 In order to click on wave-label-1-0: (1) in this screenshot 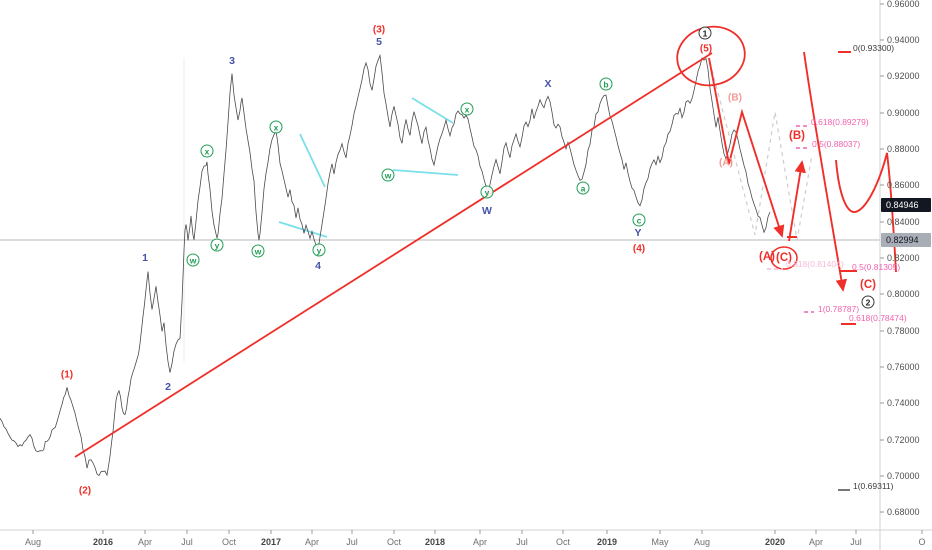, I will do `click(67, 375)`.